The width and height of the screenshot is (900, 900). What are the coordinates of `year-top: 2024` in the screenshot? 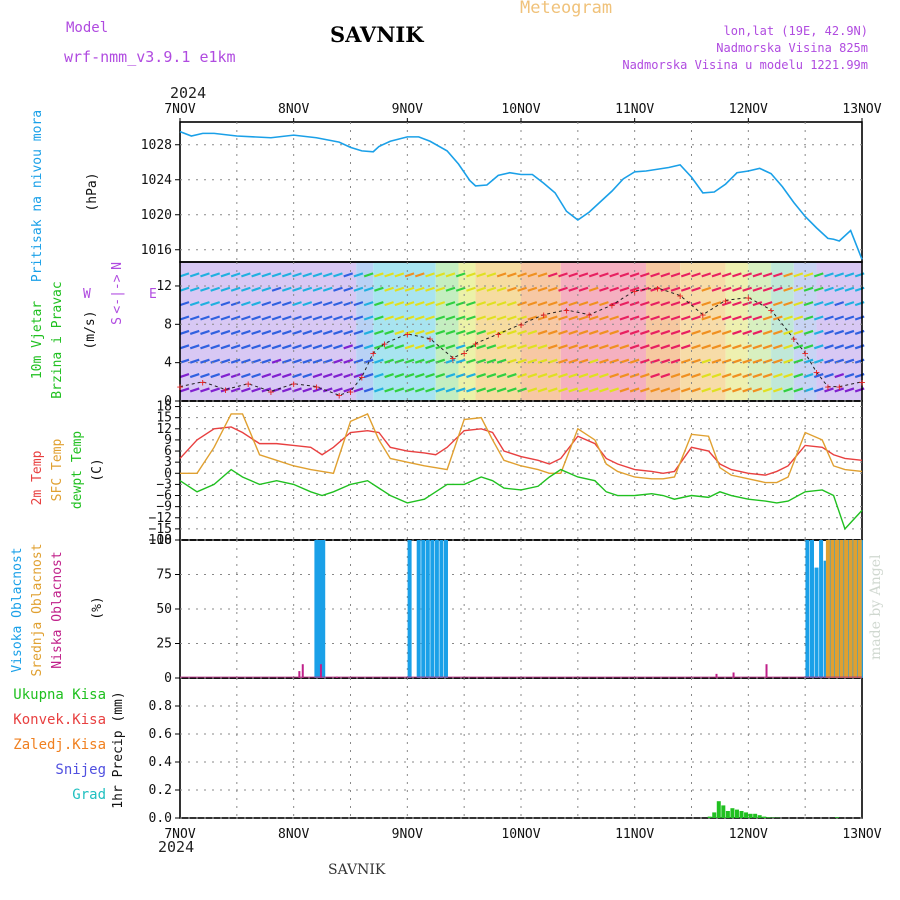 It's located at (188, 93).